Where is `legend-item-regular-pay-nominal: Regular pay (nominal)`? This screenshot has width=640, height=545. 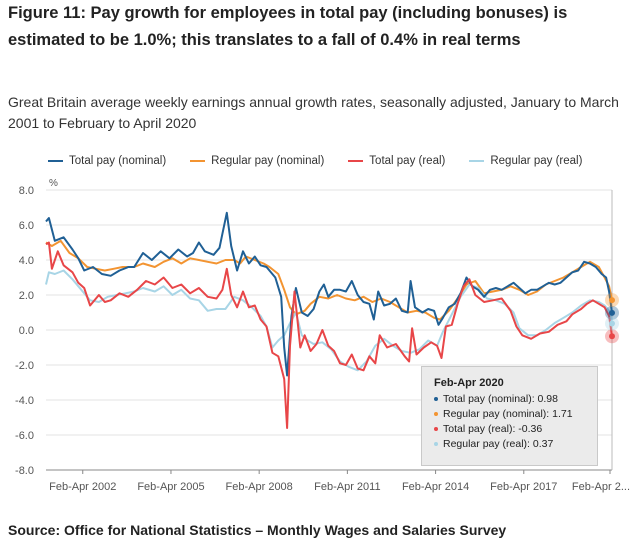 legend-item-regular-pay-nominal: Regular pay (nominal) is located at coordinates (257, 161).